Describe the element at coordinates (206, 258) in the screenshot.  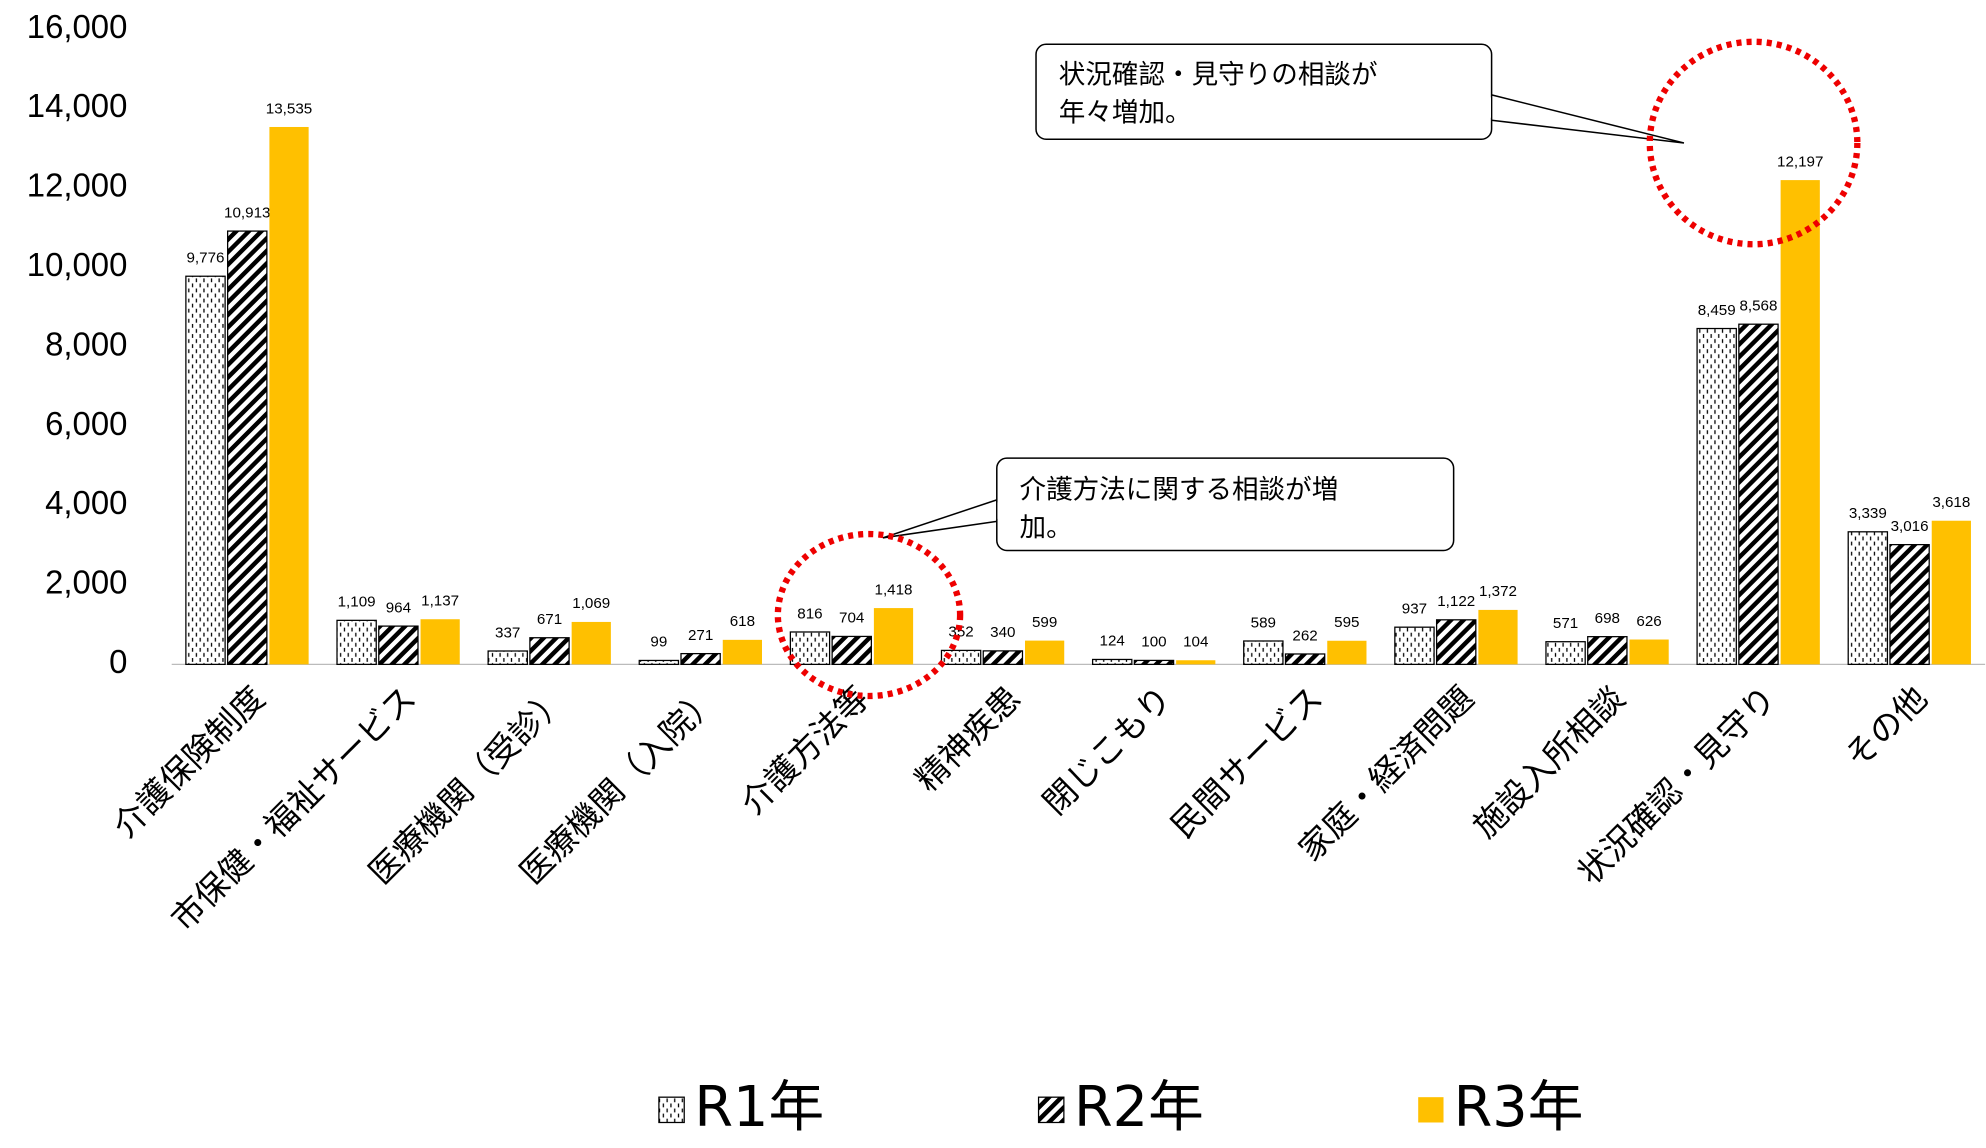
I see `data-label: 9,776` at that location.